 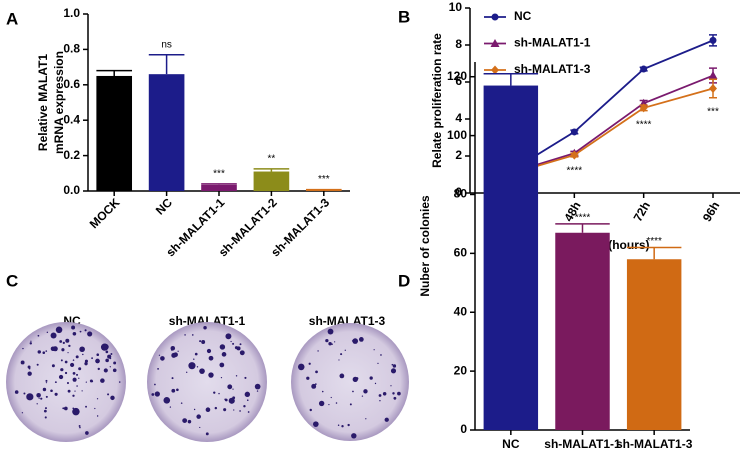 I want to click on y-tick-label: 0.8, so click(x=71, y=49).